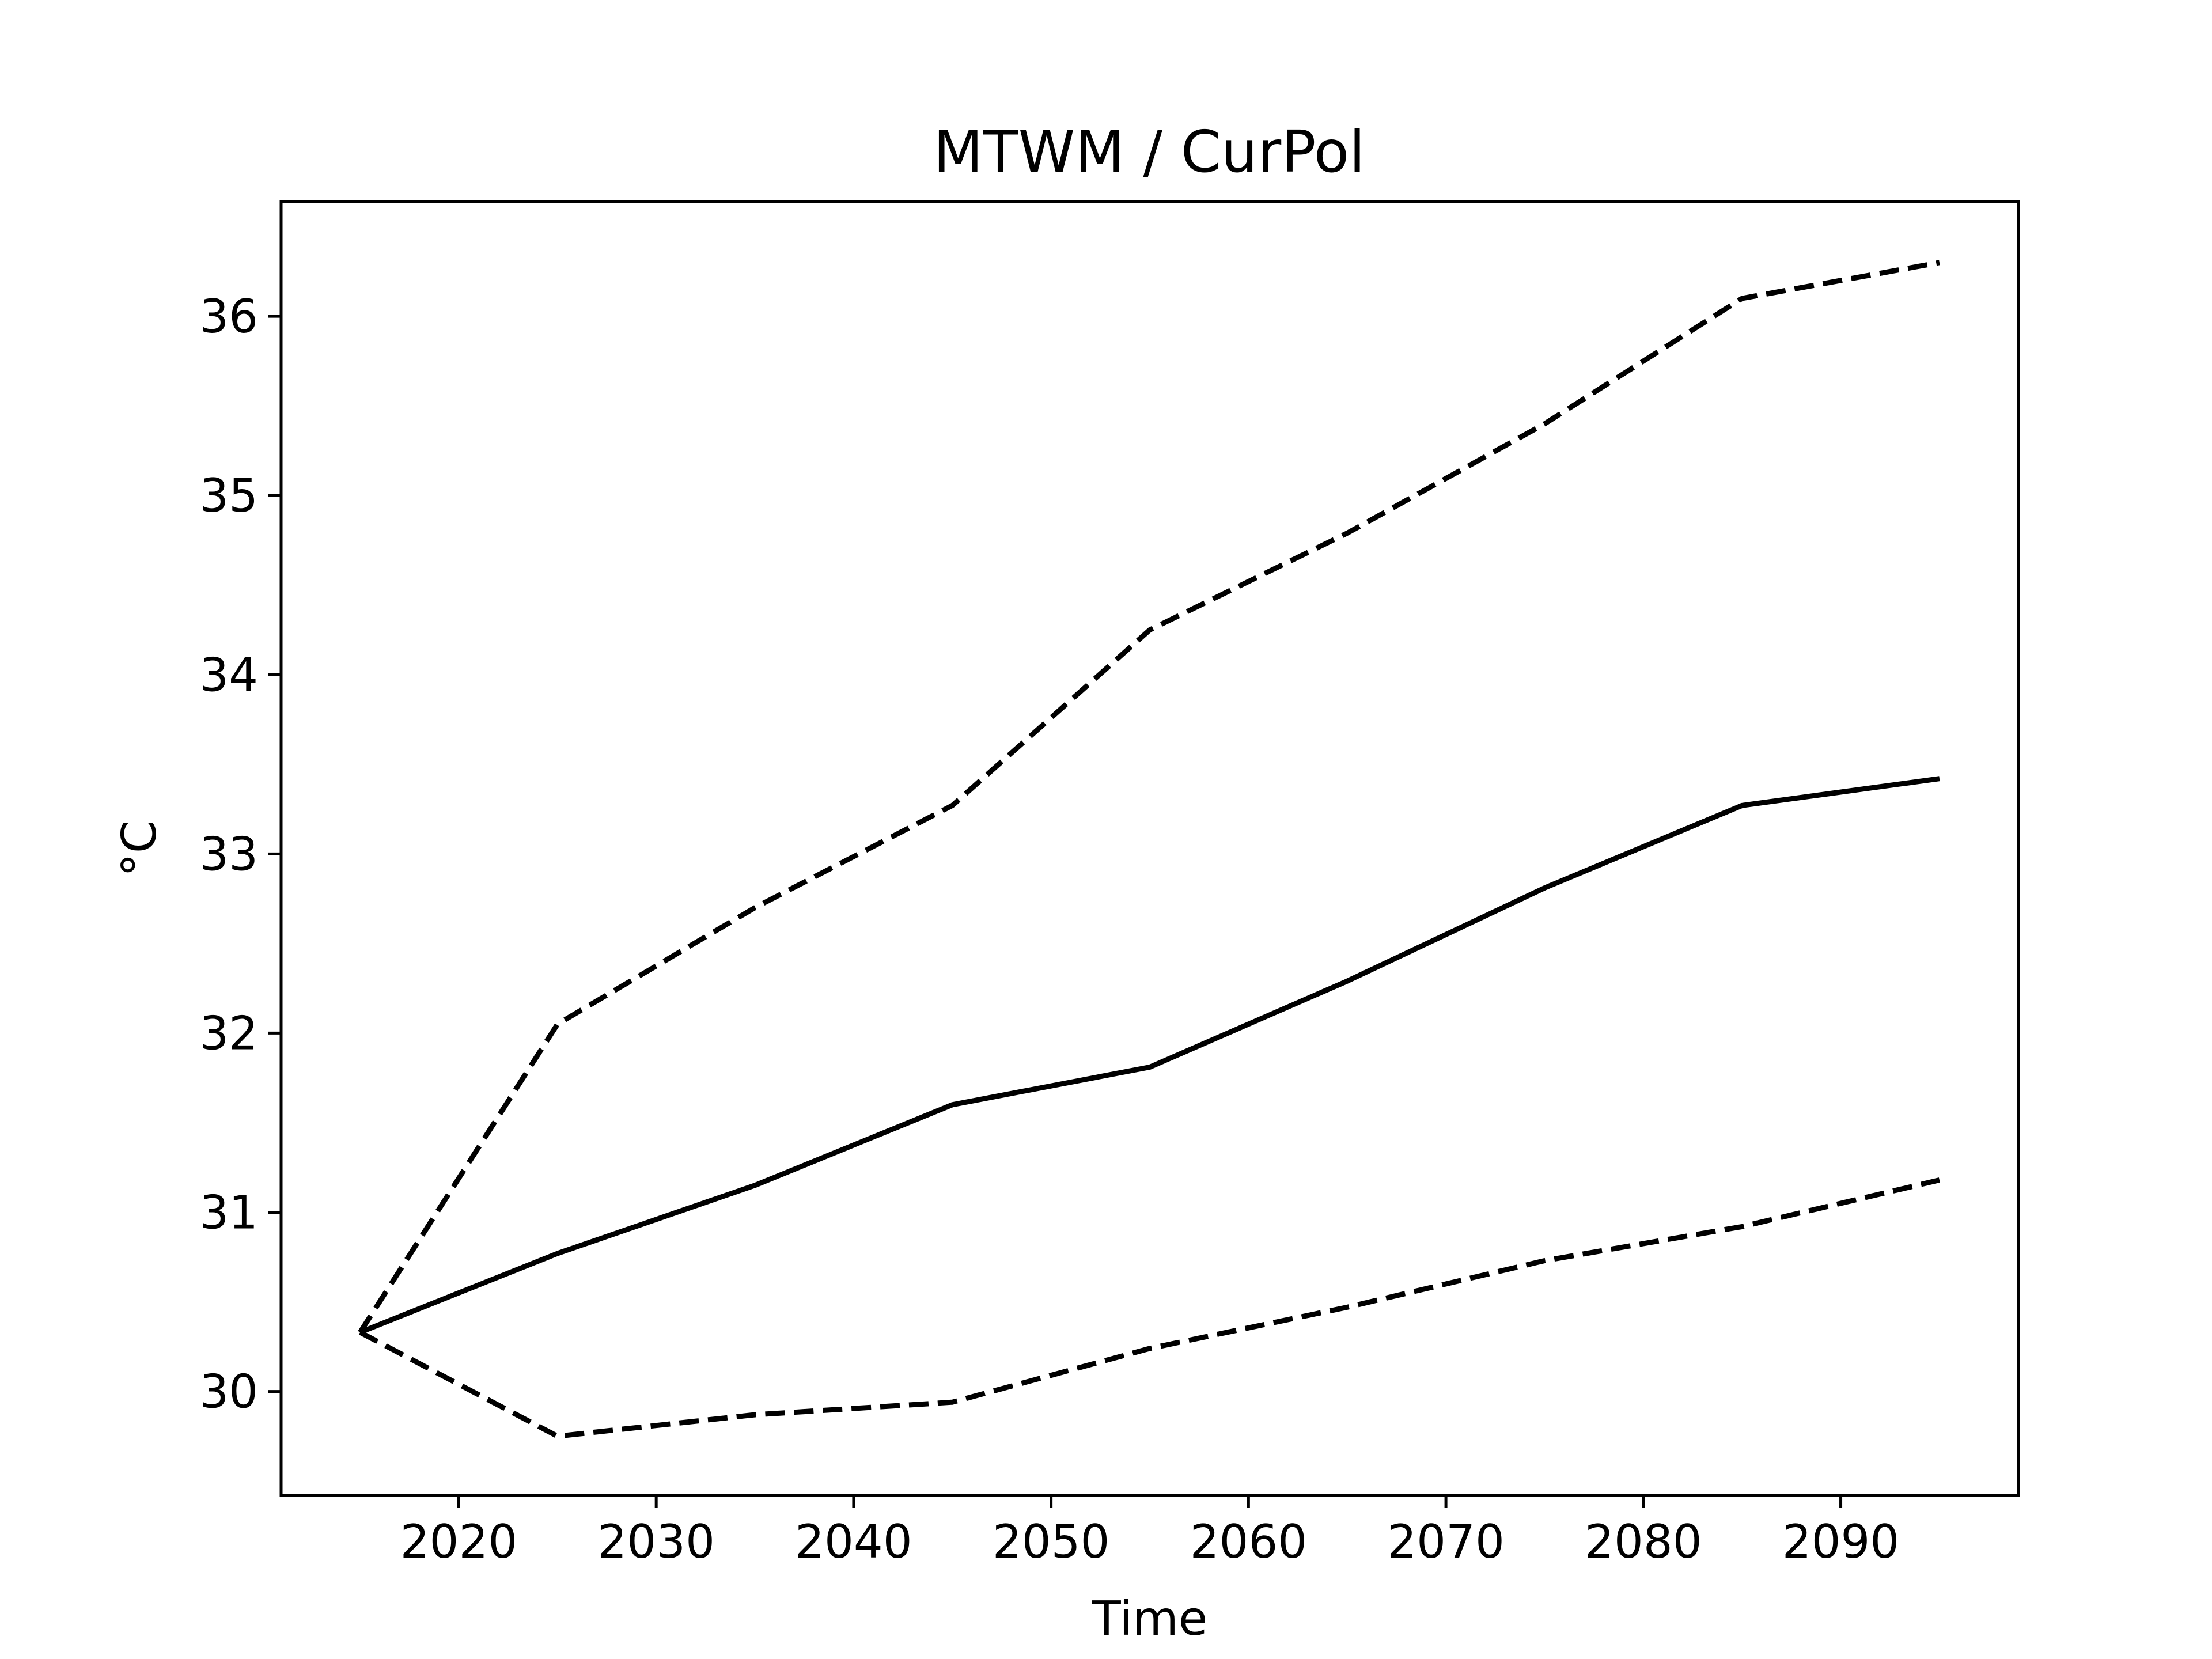  Describe the element at coordinates (228, 675) in the screenshot. I see `y-tick-label-34: 34` at that location.